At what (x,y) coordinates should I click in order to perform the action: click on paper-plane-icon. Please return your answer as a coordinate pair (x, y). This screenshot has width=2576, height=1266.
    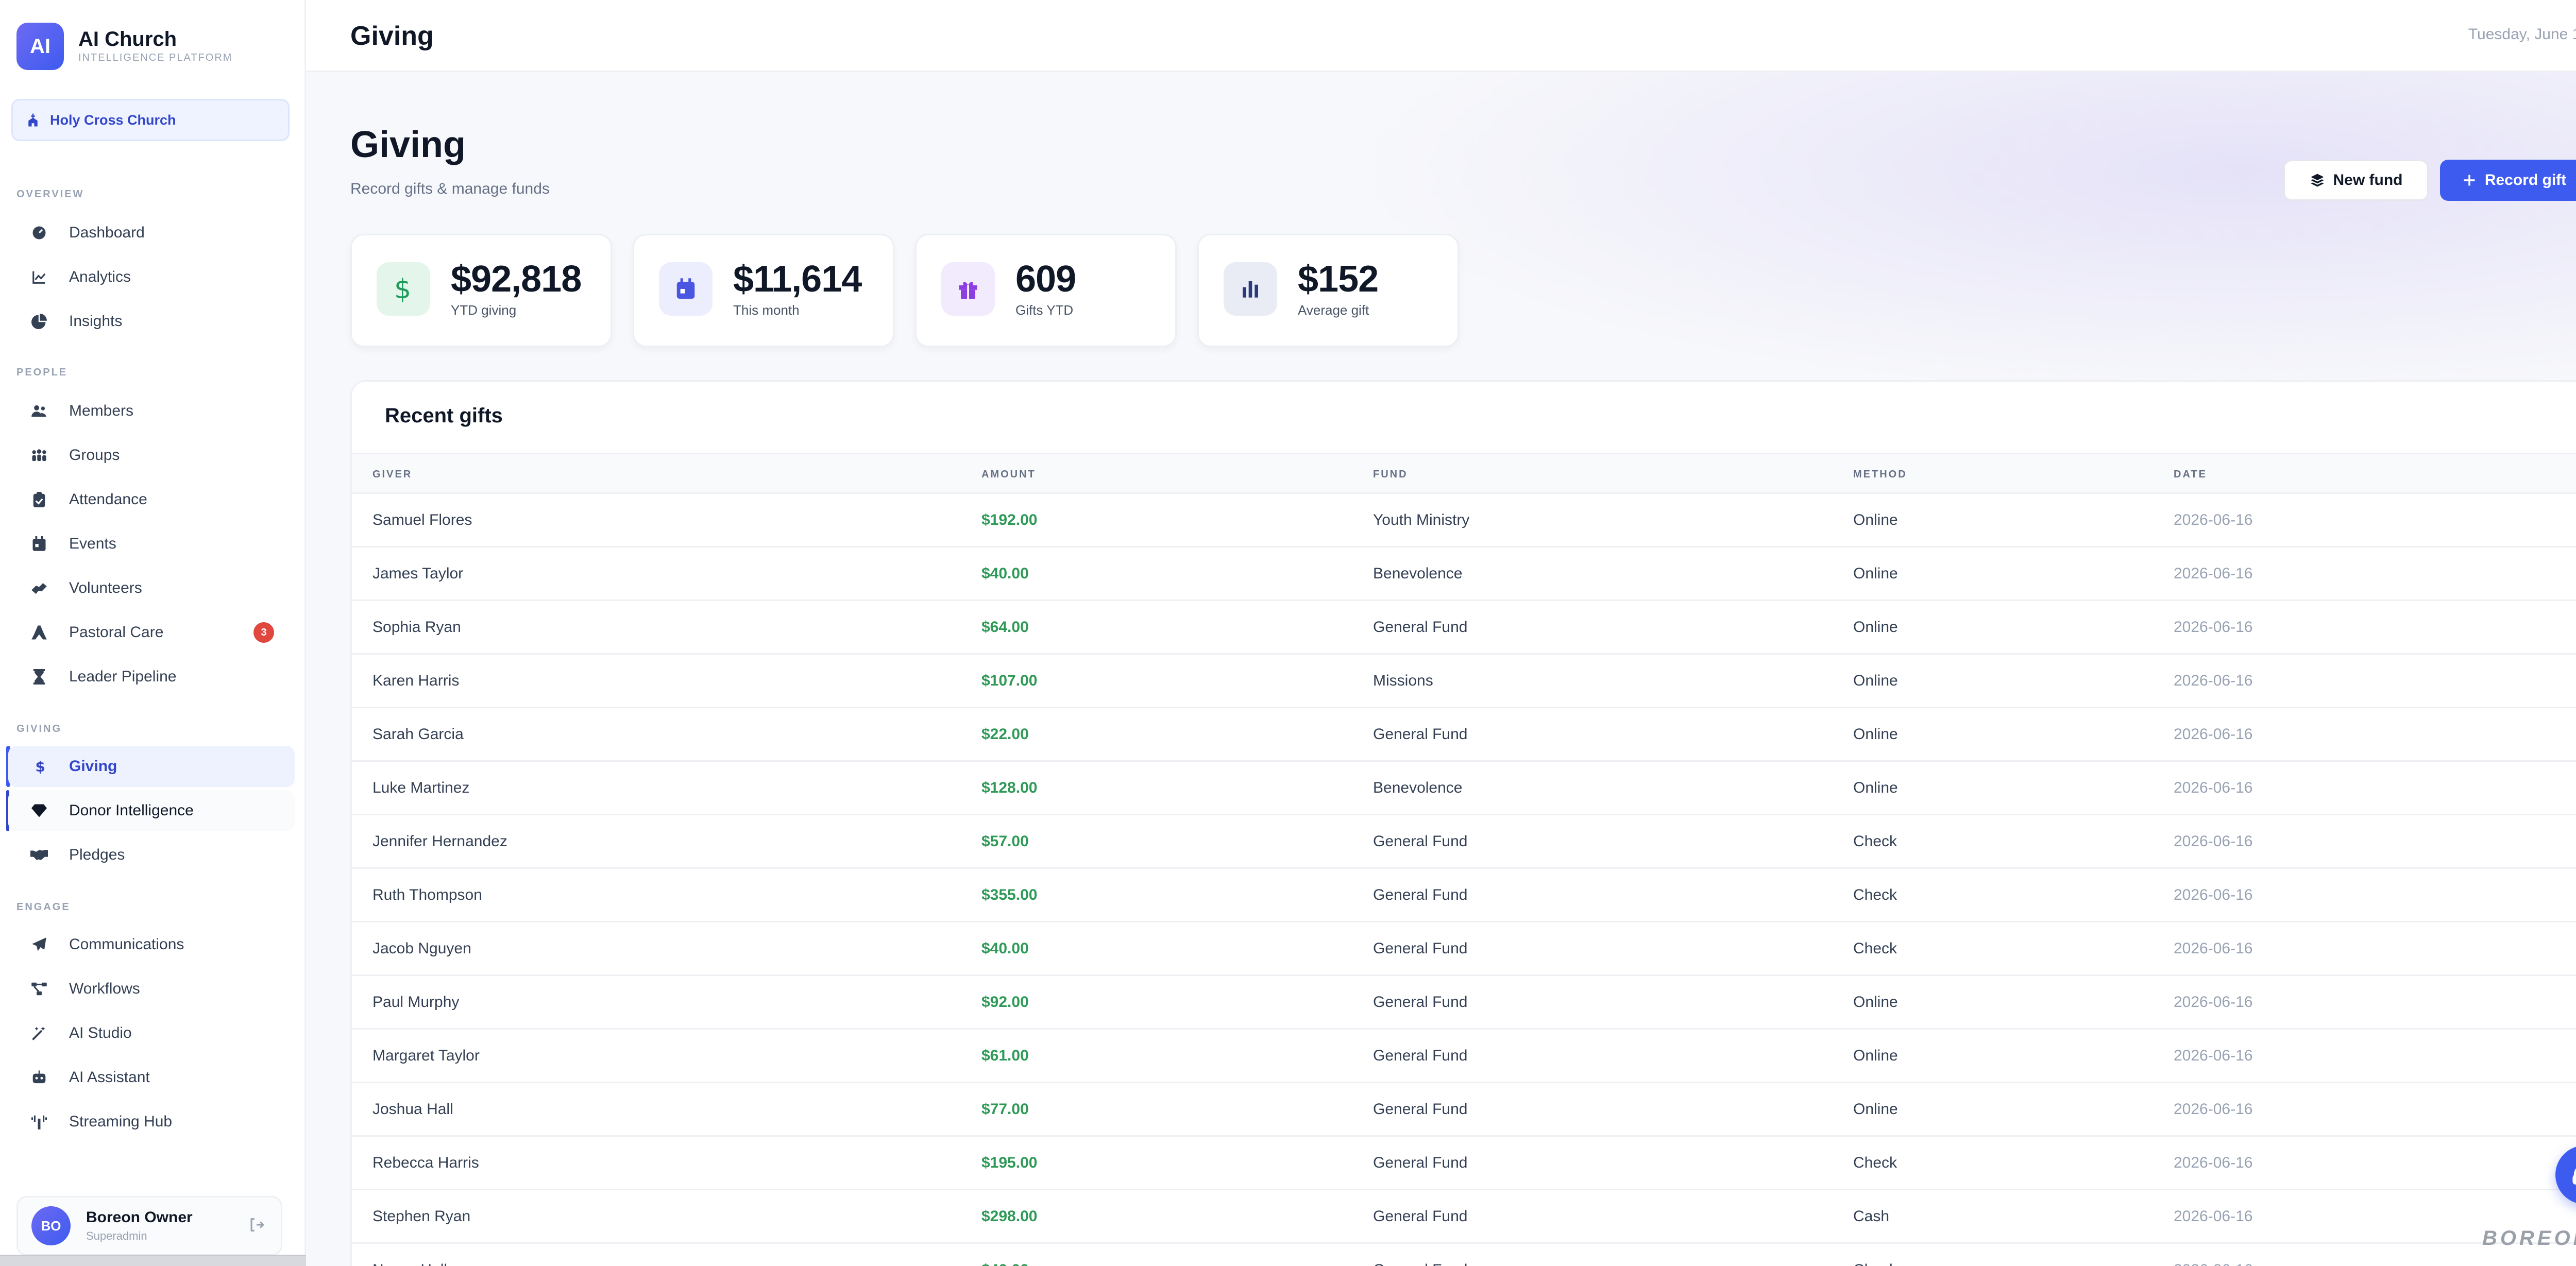
    Looking at the image, I should click on (39, 945).